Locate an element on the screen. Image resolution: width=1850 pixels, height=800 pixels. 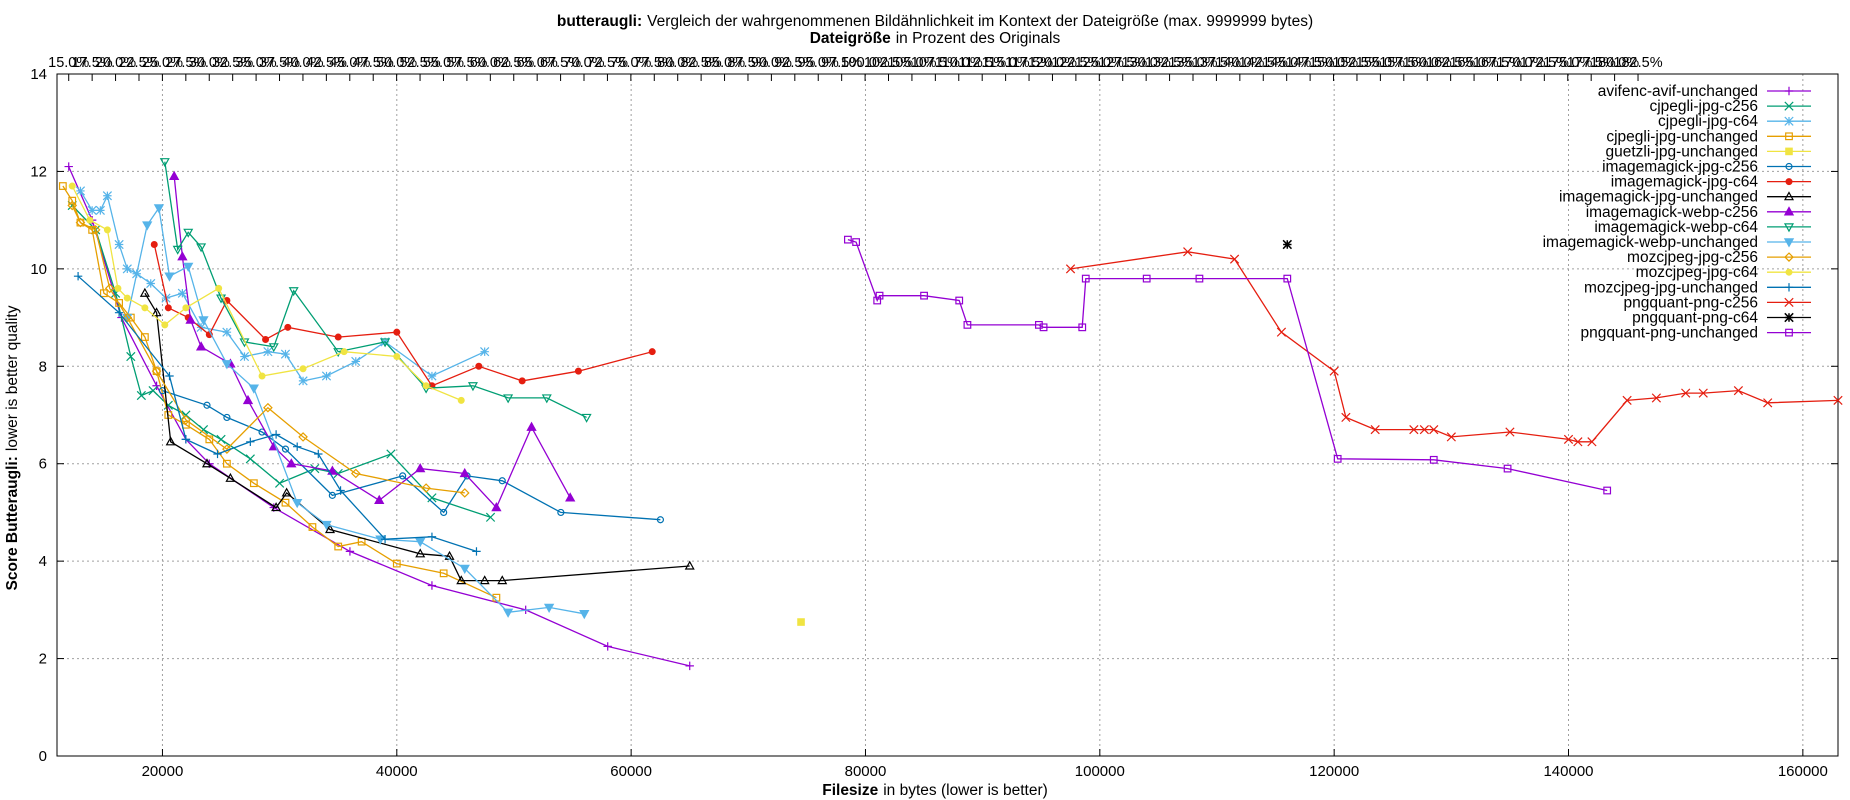
x2-tick-label: 17.5% is located at coordinates (92, 63).